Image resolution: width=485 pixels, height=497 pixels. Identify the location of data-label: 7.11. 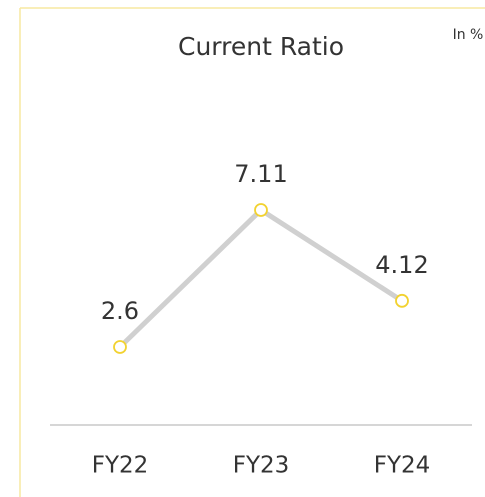
(260, 174).